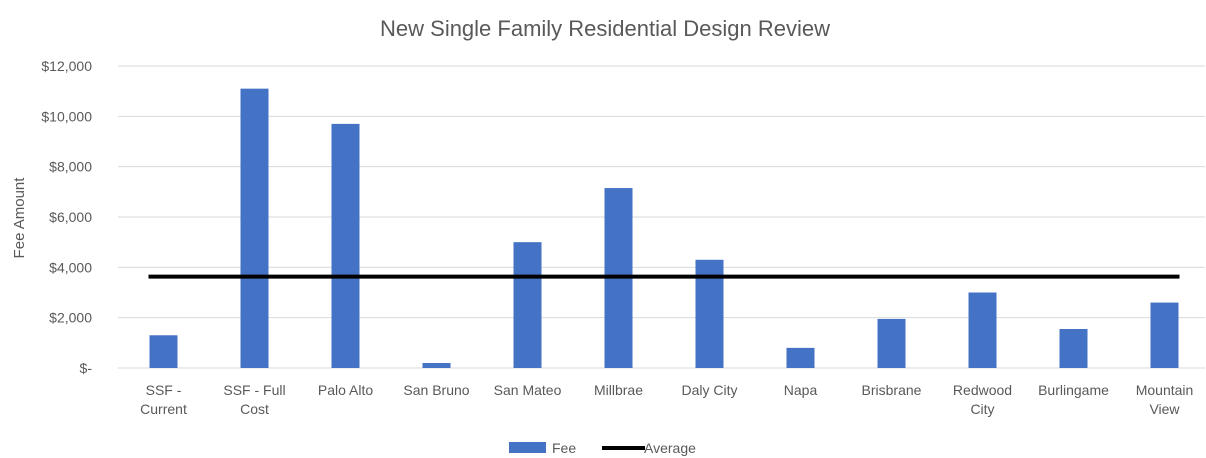 This screenshot has height=458, width=1206. Describe the element at coordinates (528, 390) in the screenshot. I see `x-tick-label: San Mateo` at that location.